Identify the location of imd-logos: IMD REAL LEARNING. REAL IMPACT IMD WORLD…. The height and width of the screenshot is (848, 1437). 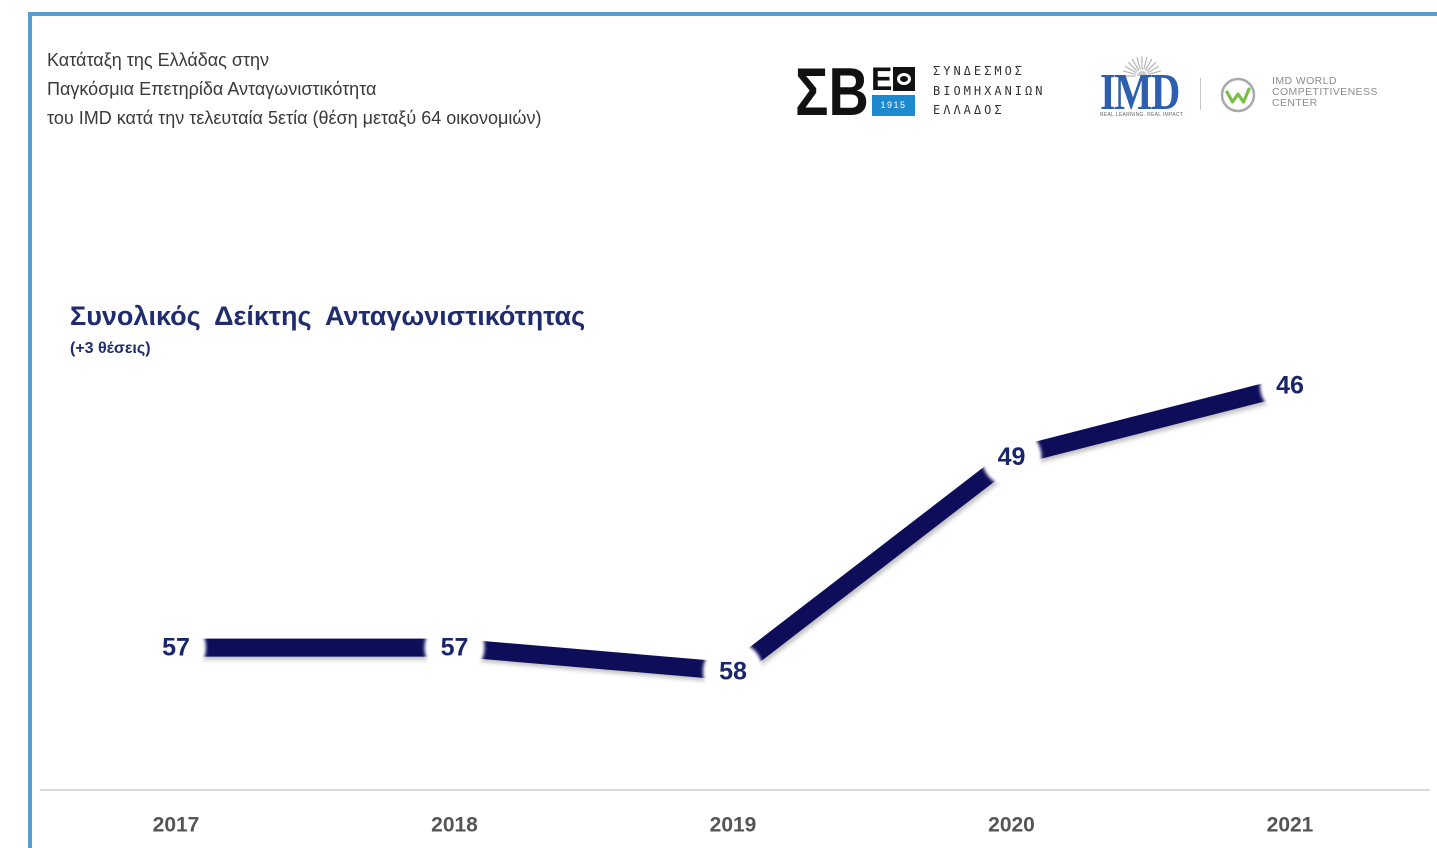
(1245, 89).